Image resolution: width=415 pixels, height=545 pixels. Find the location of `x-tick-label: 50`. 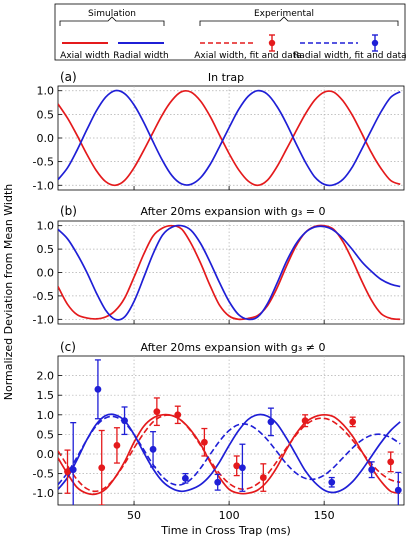

x-tick-label: 50 is located at coordinates (134, 515).